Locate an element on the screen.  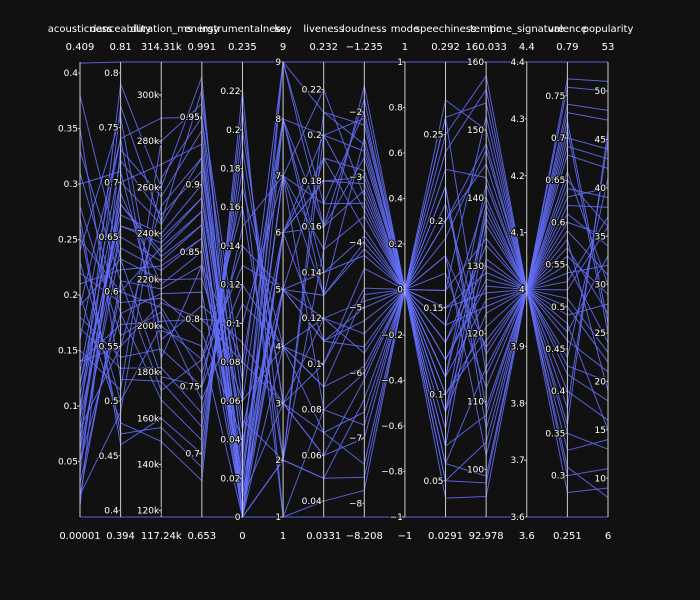
tick-label: 35 is located at coordinates (600, 237).